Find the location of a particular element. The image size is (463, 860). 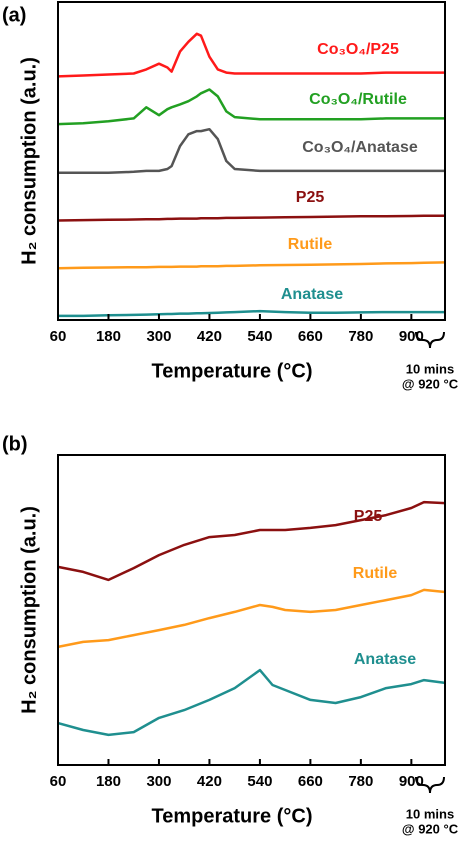

series-label: Co₃O₄/P25 is located at coordinates (358, 49).